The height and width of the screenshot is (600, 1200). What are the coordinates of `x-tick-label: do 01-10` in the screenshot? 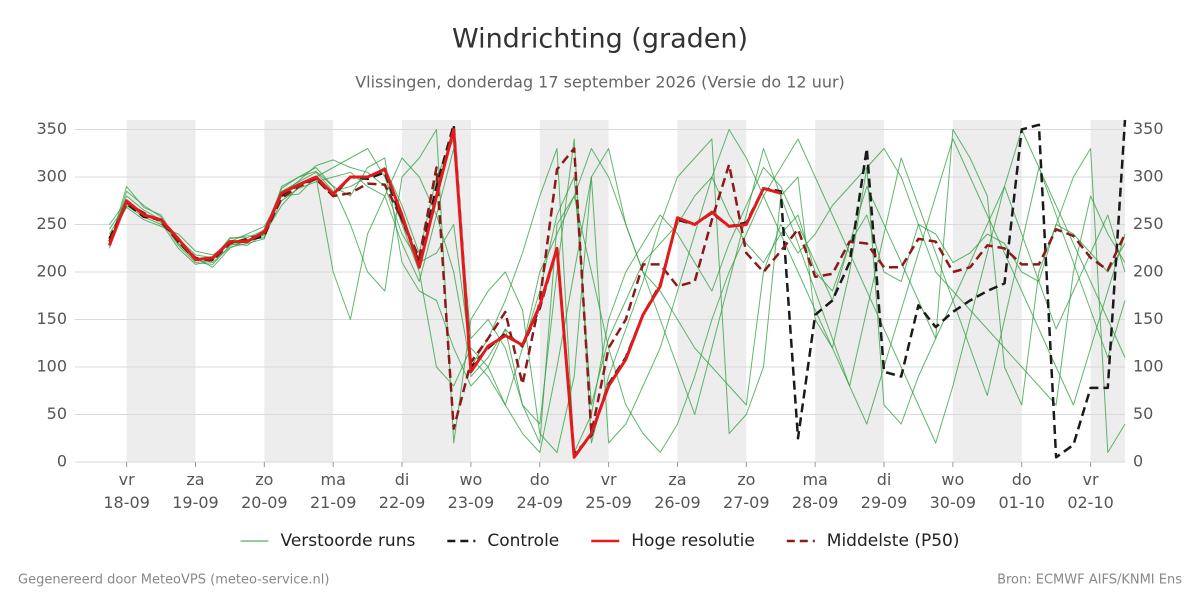 It's located at (1021, 491).